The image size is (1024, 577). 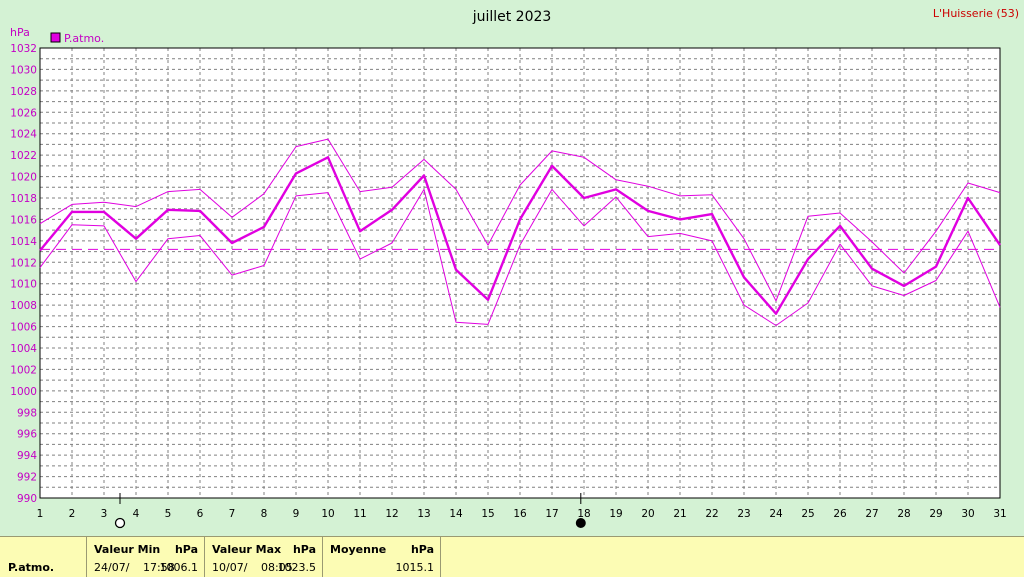 I want to click on x-tick-label: 29, so click(x=935, y=514).